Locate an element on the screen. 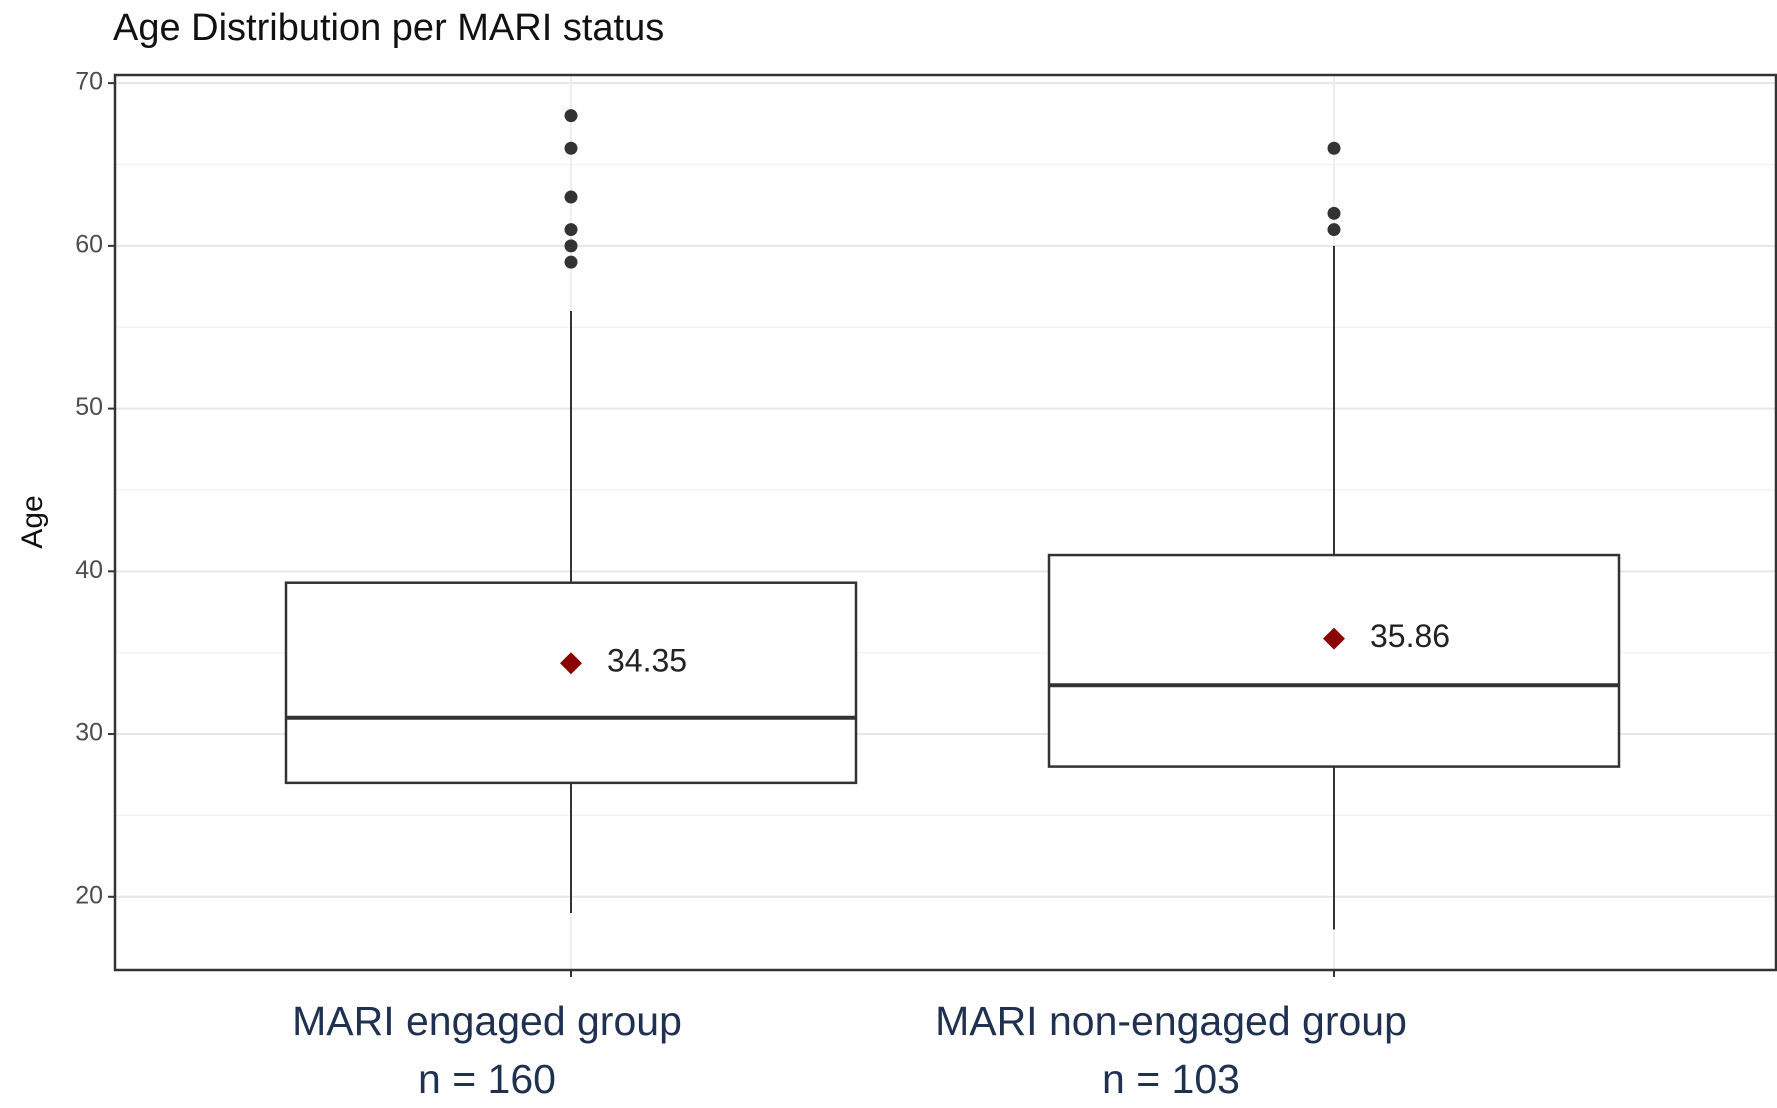 This screenshot has height=1108, width=1777. y-tick-label: 20 is located at coordinates (89, 895).